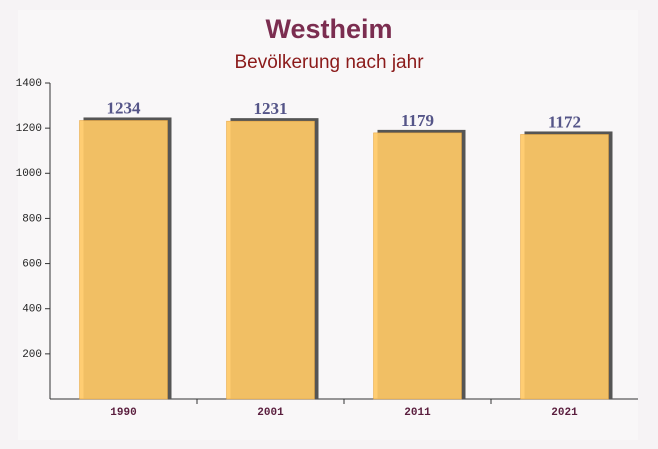 This screenshot has width=658, height=449. Describe the element at coordinates (123, 413) in the screenshot. I see `x-tick-label: 1990` at that location.